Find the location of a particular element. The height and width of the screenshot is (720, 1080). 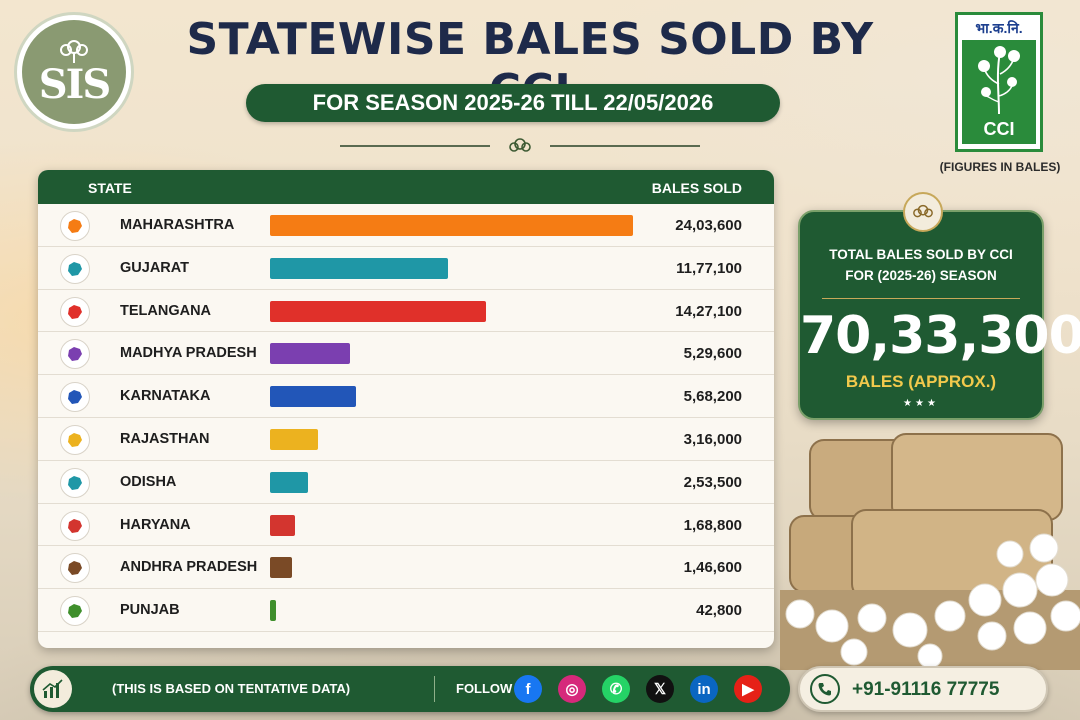

cotton-bales-illustration is located at coordinates (930, 551).